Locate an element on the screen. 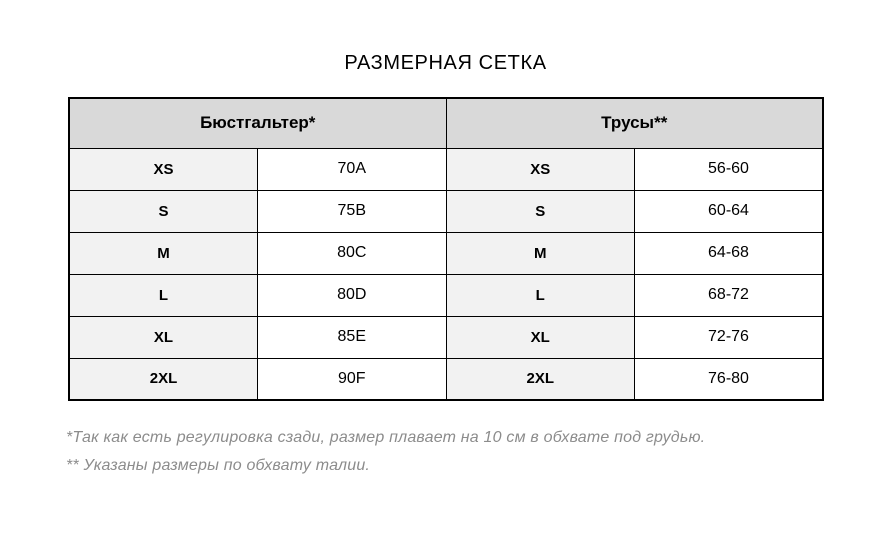 Image resolution: width=891 pixels, height=534 pixels. table-row: XS 70A XS 56-60 is located at coordinates (446, 169).